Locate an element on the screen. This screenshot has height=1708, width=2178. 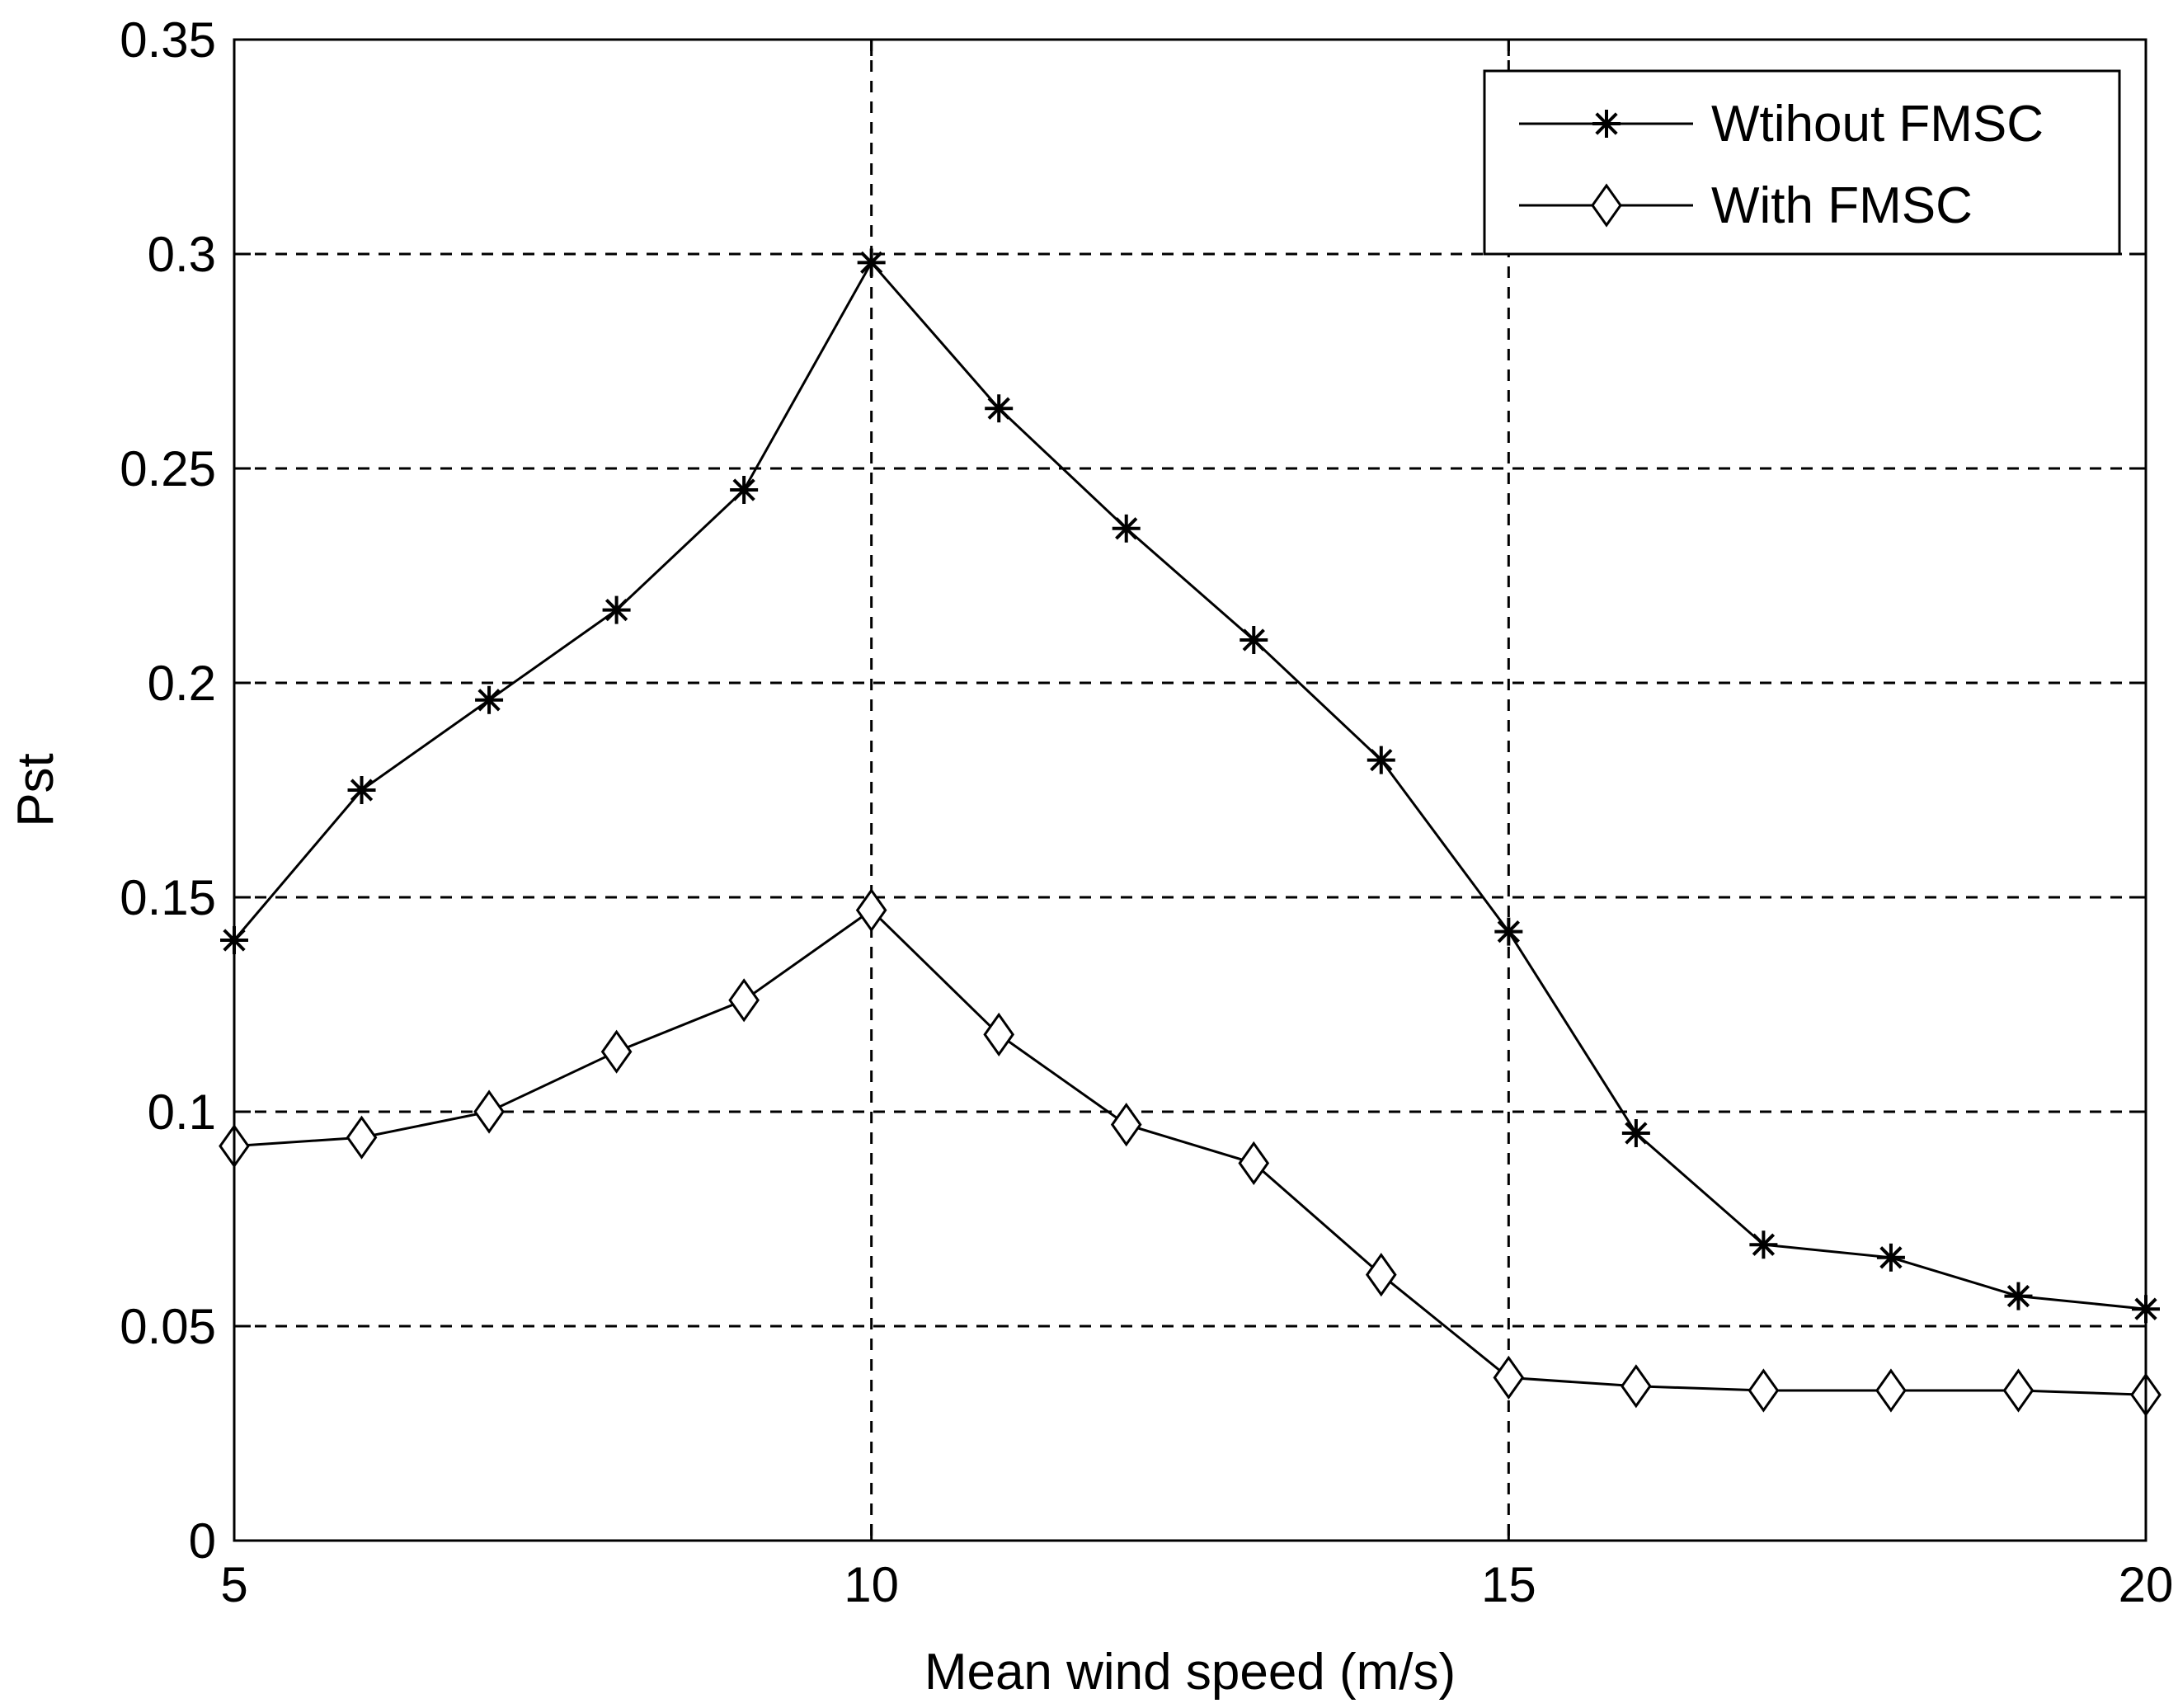
legend-label-with-fmsc: With FMSC is located at coordinates (1842, 205).